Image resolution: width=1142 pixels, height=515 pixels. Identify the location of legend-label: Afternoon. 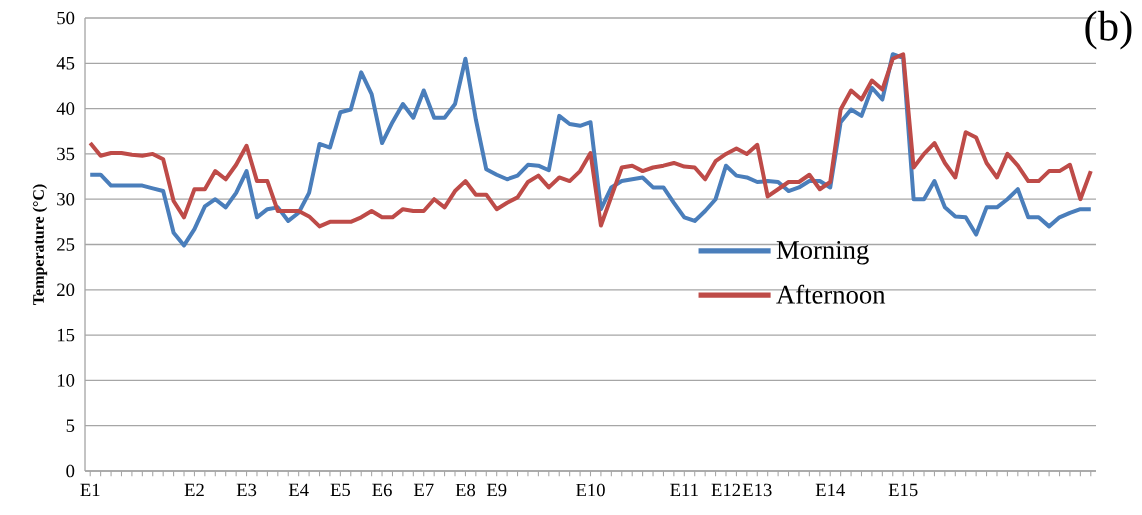
(831, 294).